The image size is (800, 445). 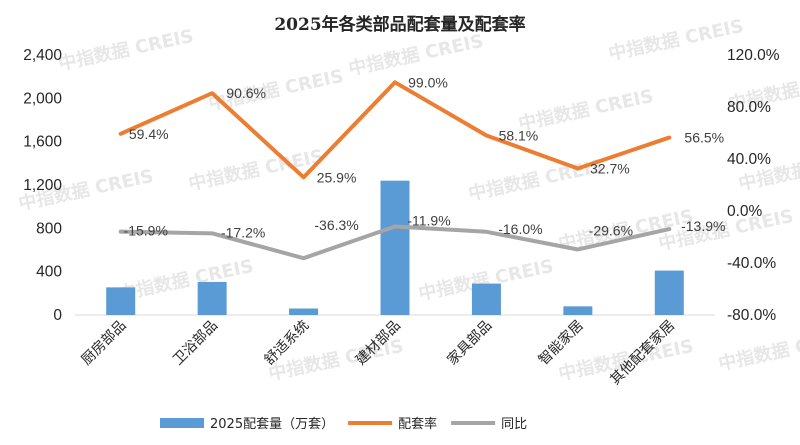 What do you see at coordinates (336, 225) in the screenshot?
I see `data-label: -36.3%` at bounding box center [336, 225].